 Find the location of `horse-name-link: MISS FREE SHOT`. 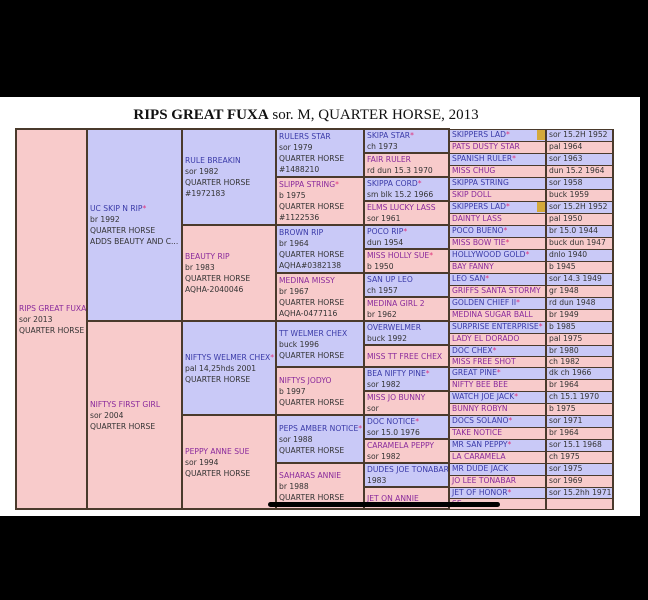

horse-name-link: MISS FREE SHOT is located at coordinates (484, 361).